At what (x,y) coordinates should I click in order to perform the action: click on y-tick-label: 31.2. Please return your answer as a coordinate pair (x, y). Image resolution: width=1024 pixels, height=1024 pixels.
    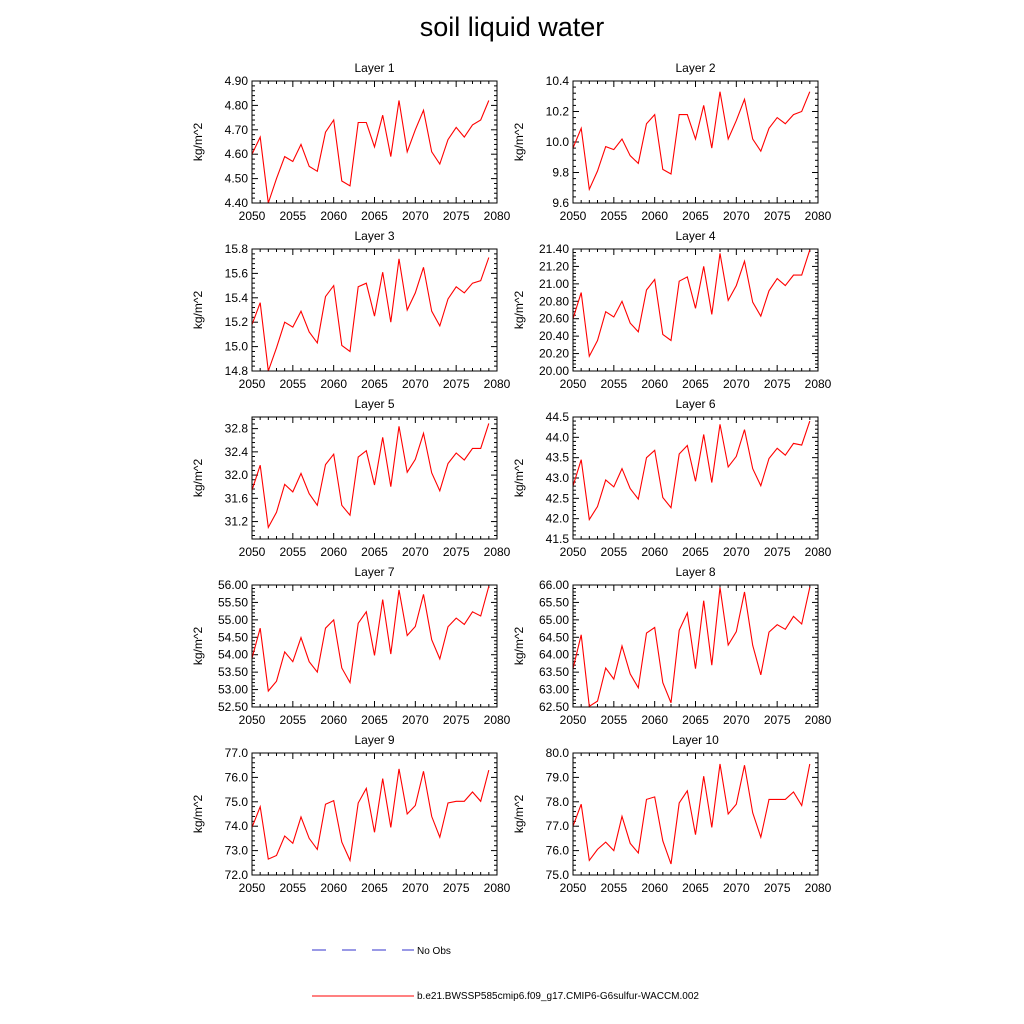
    Looking at the image, I should click on (237, 522).